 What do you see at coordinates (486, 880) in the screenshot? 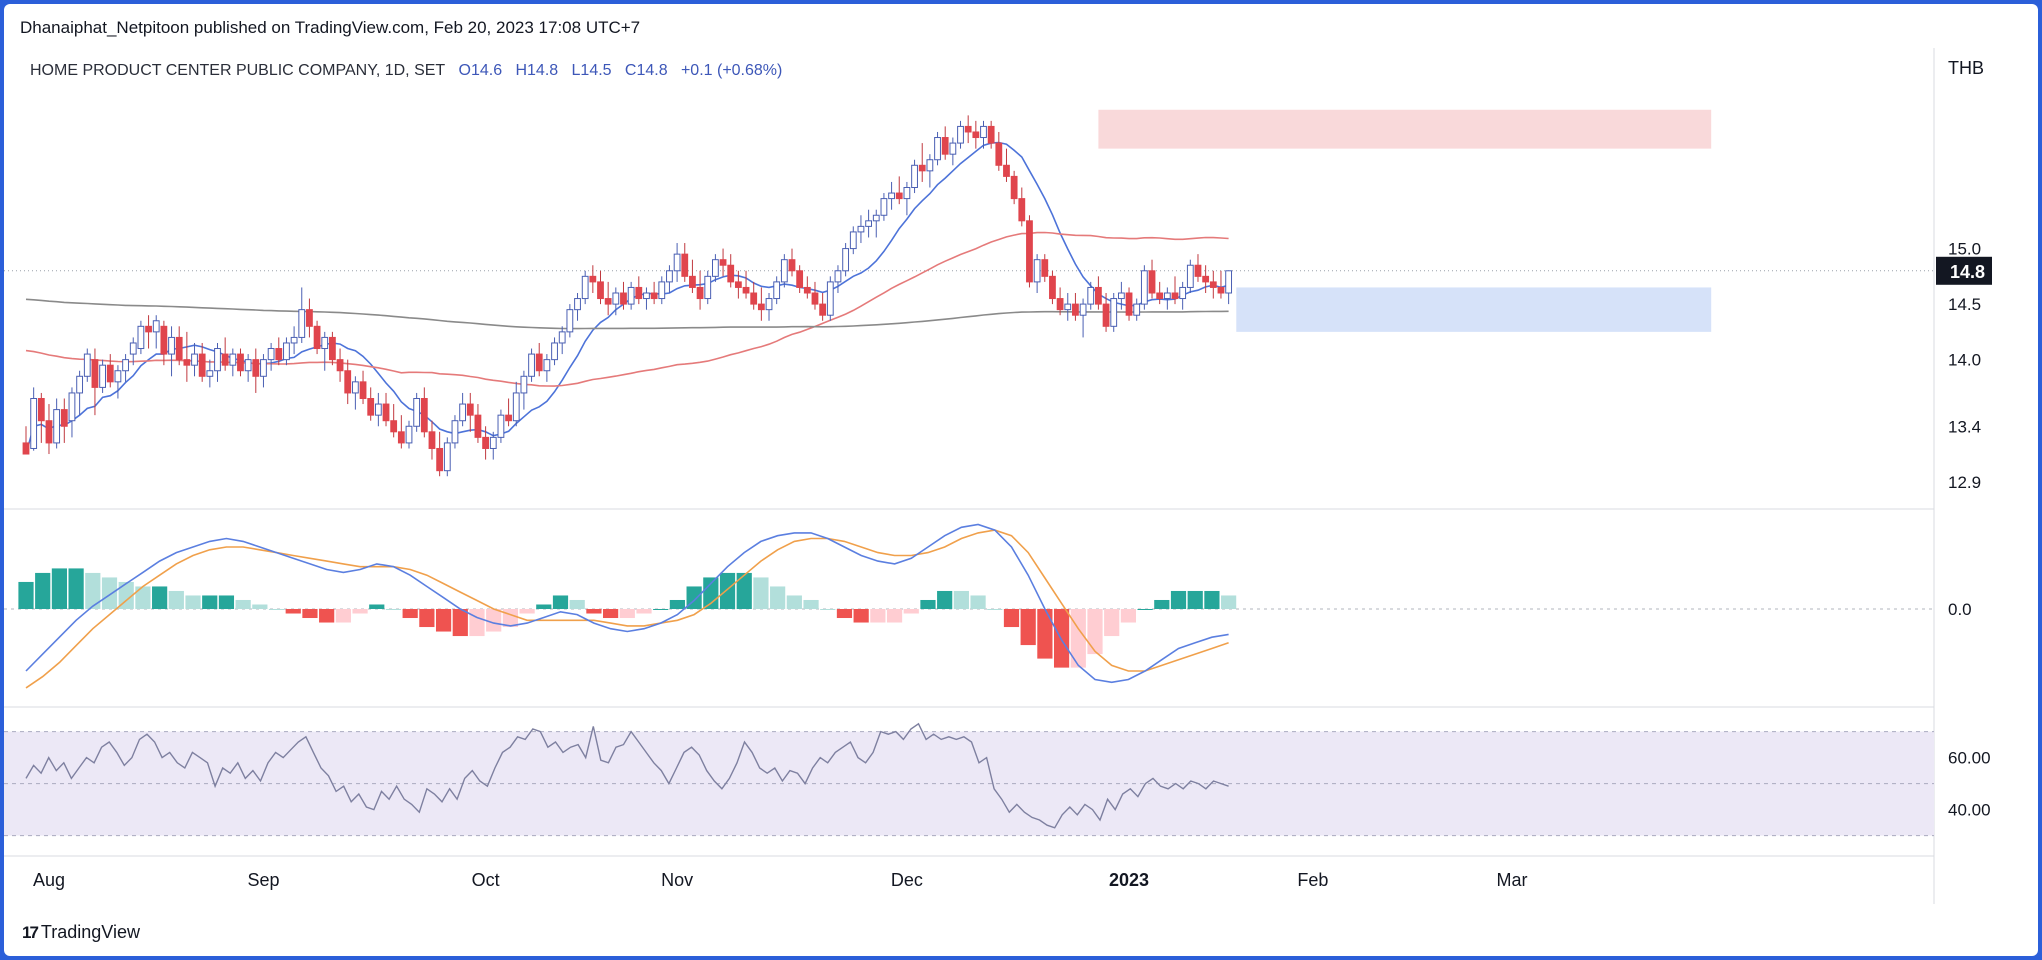
I see `time-tick-label: Oct` at bounding box center [486, 880].